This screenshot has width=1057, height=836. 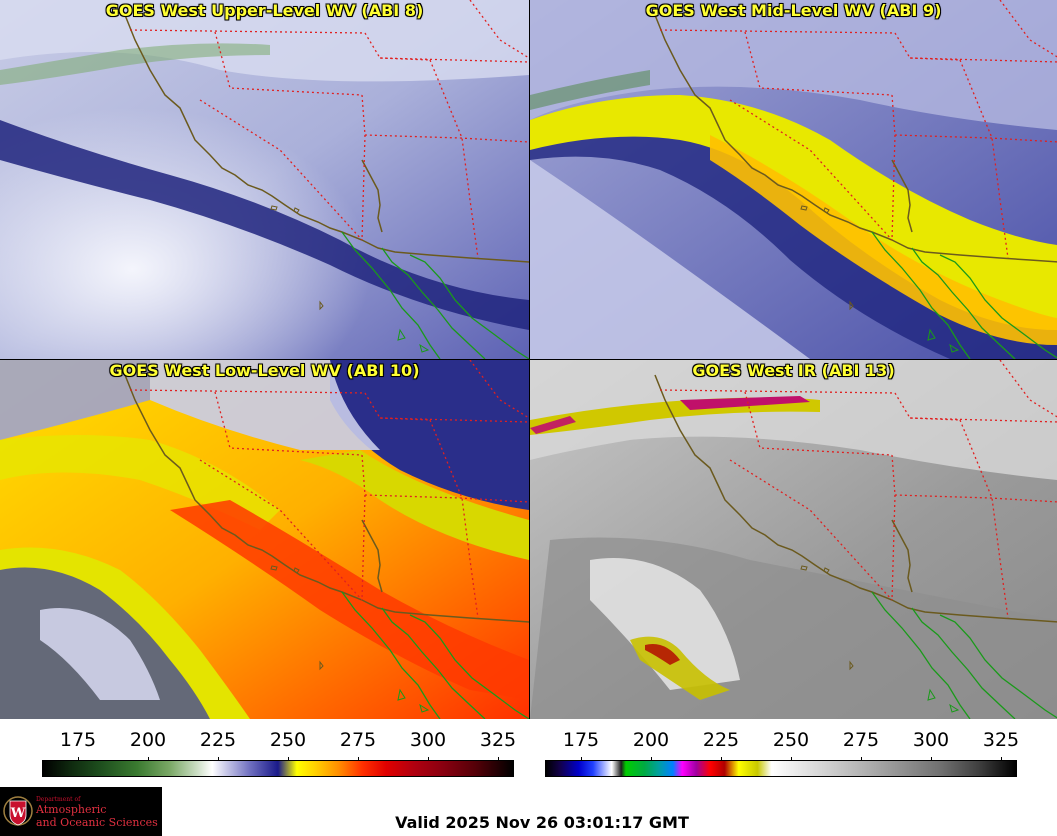 I want to click on ir-tick-label: 200, so click(x=651, y=740).